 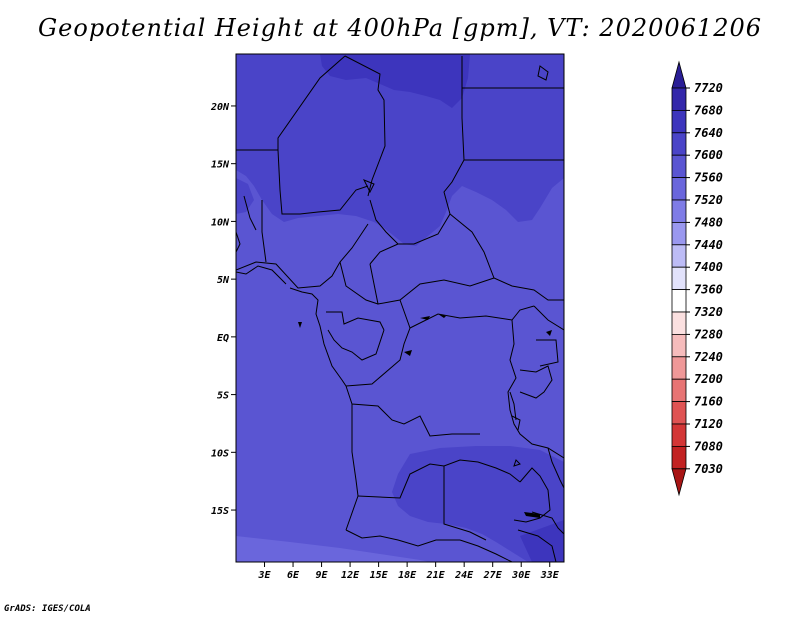 What do you see at coordinates (395, 81) in the screenshot?
I see `contour-fill-7640-north` at bounding box center [395, 81].